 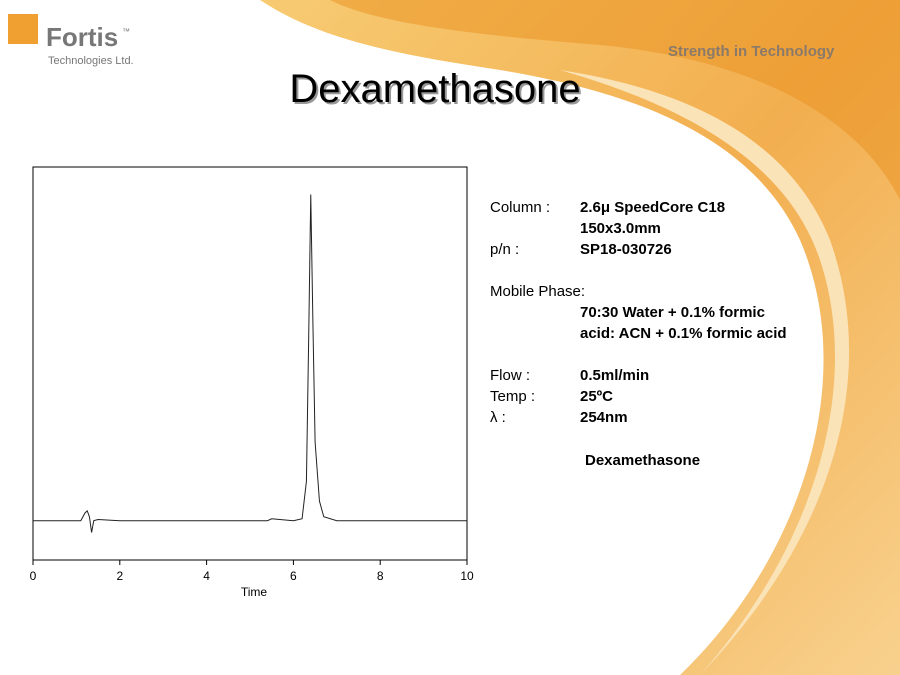 I want to click on column-line: 2.6μ SpeedCore C18, so click(x=652, y=207).